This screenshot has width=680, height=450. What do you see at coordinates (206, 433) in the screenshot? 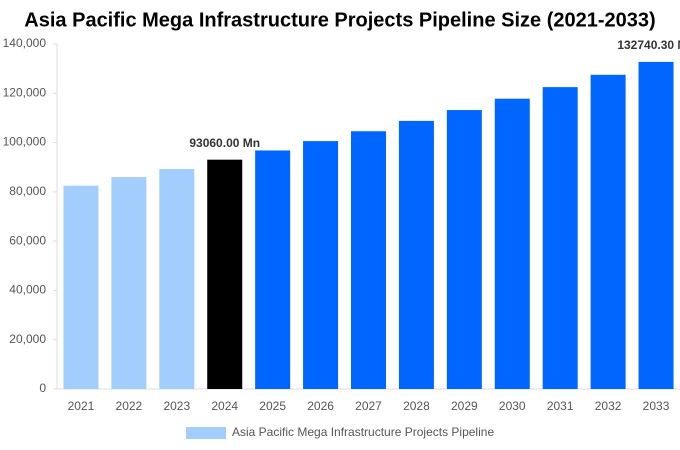
I see `legend-swatch` at bounding box center [206, 433].